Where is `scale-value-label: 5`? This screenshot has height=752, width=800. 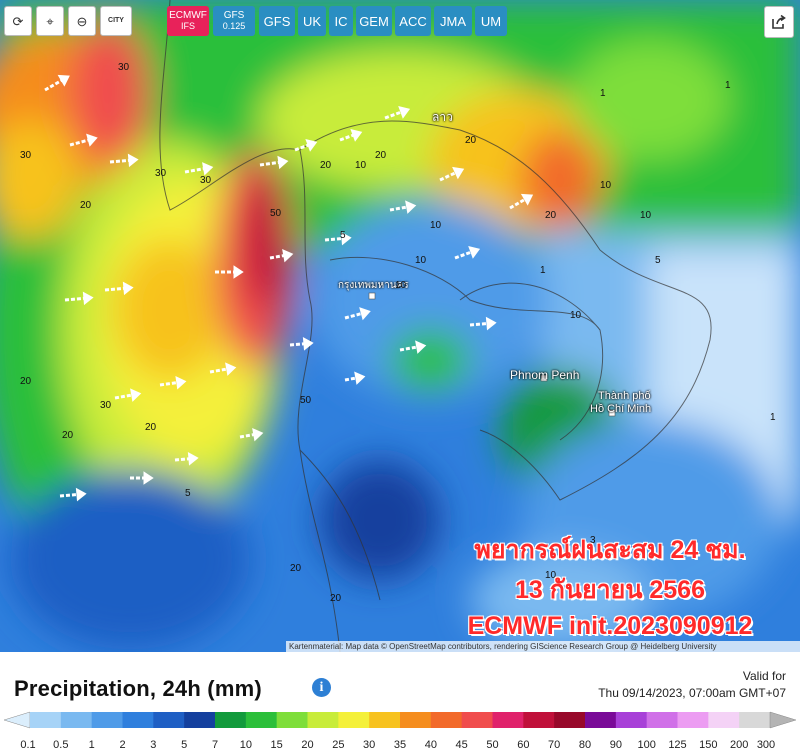 scale-value-label: 5 is located at coordinates (184, 745).